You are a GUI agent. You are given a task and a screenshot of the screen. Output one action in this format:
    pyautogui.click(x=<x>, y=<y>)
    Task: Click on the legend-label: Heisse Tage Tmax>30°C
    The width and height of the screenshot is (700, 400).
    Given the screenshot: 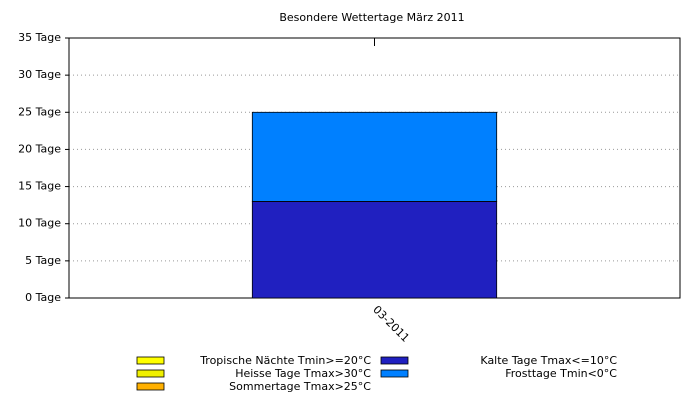 What is the action you would take?
    pyautogui.click(x=303, y=373)
    